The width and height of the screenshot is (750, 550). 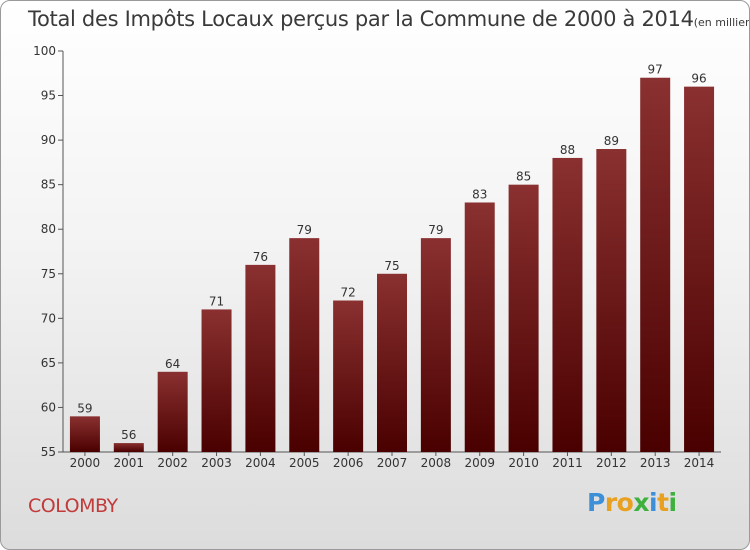 I want to click on x-tick-label: 2004, so click(x=260, y=463).